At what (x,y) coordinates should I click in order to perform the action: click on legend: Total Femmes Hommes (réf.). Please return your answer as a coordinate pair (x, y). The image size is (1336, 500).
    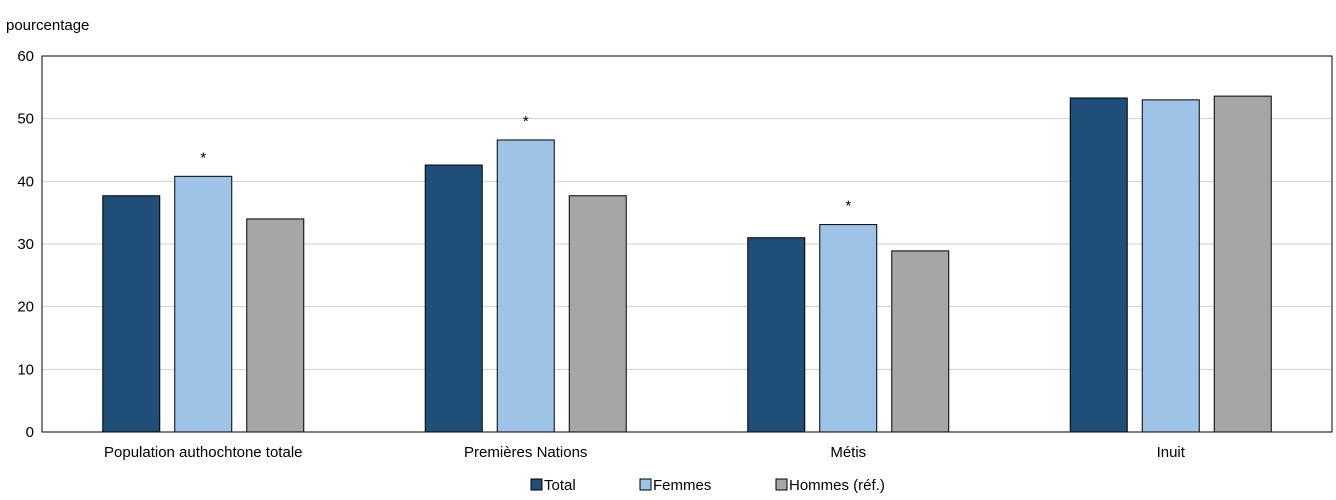
    Looking at the image, I should click on (707, 485).